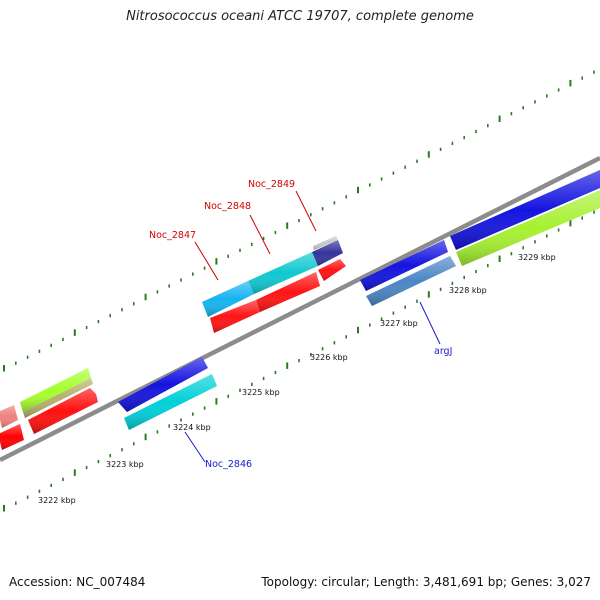 Image resolution: width=600 pixels, height=600 pixels. What do you see at coordinates (261, 392) in the screenshot?
I see `scale-label: 3225 kbp` at bounding box center [261, 392].